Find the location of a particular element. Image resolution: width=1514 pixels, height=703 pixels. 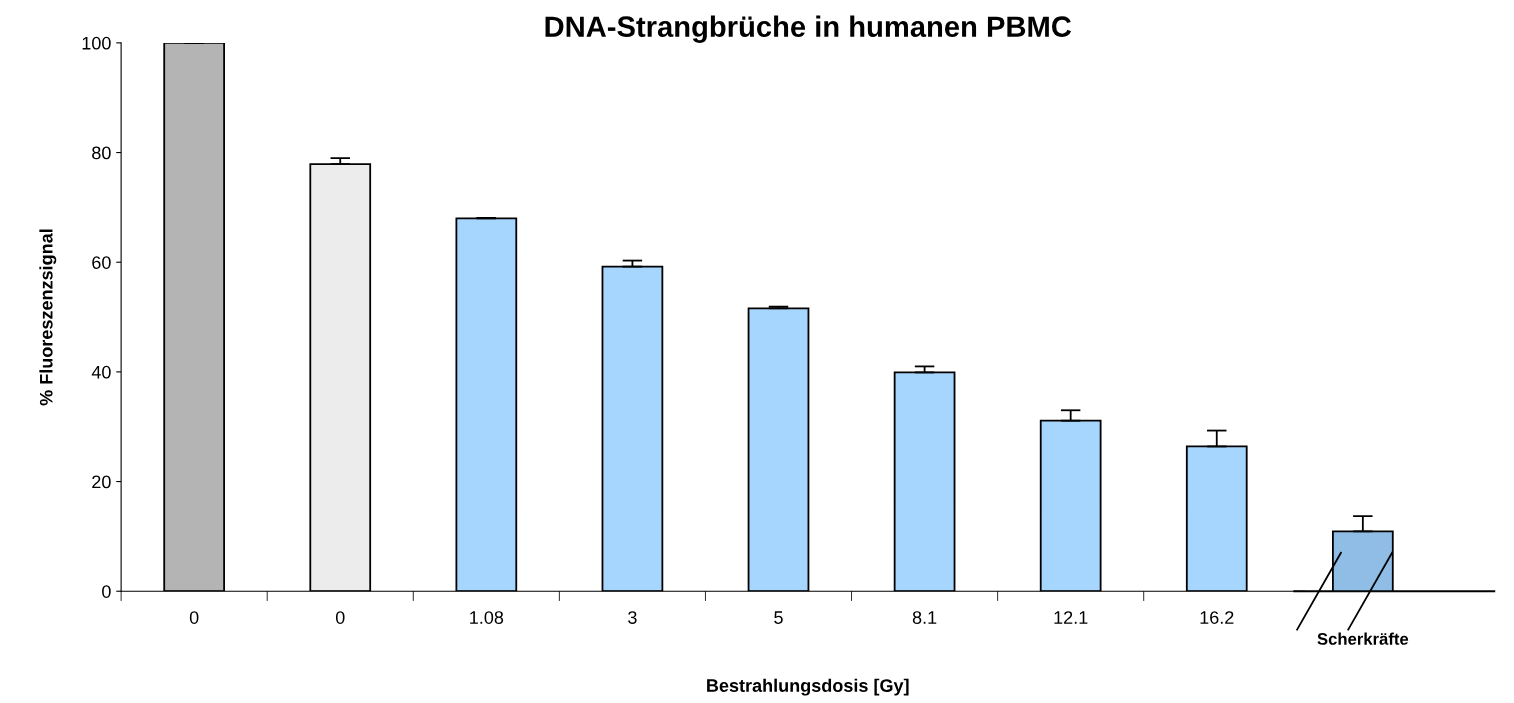

y-tick-label: 20 is located at coordinates (101, 482).